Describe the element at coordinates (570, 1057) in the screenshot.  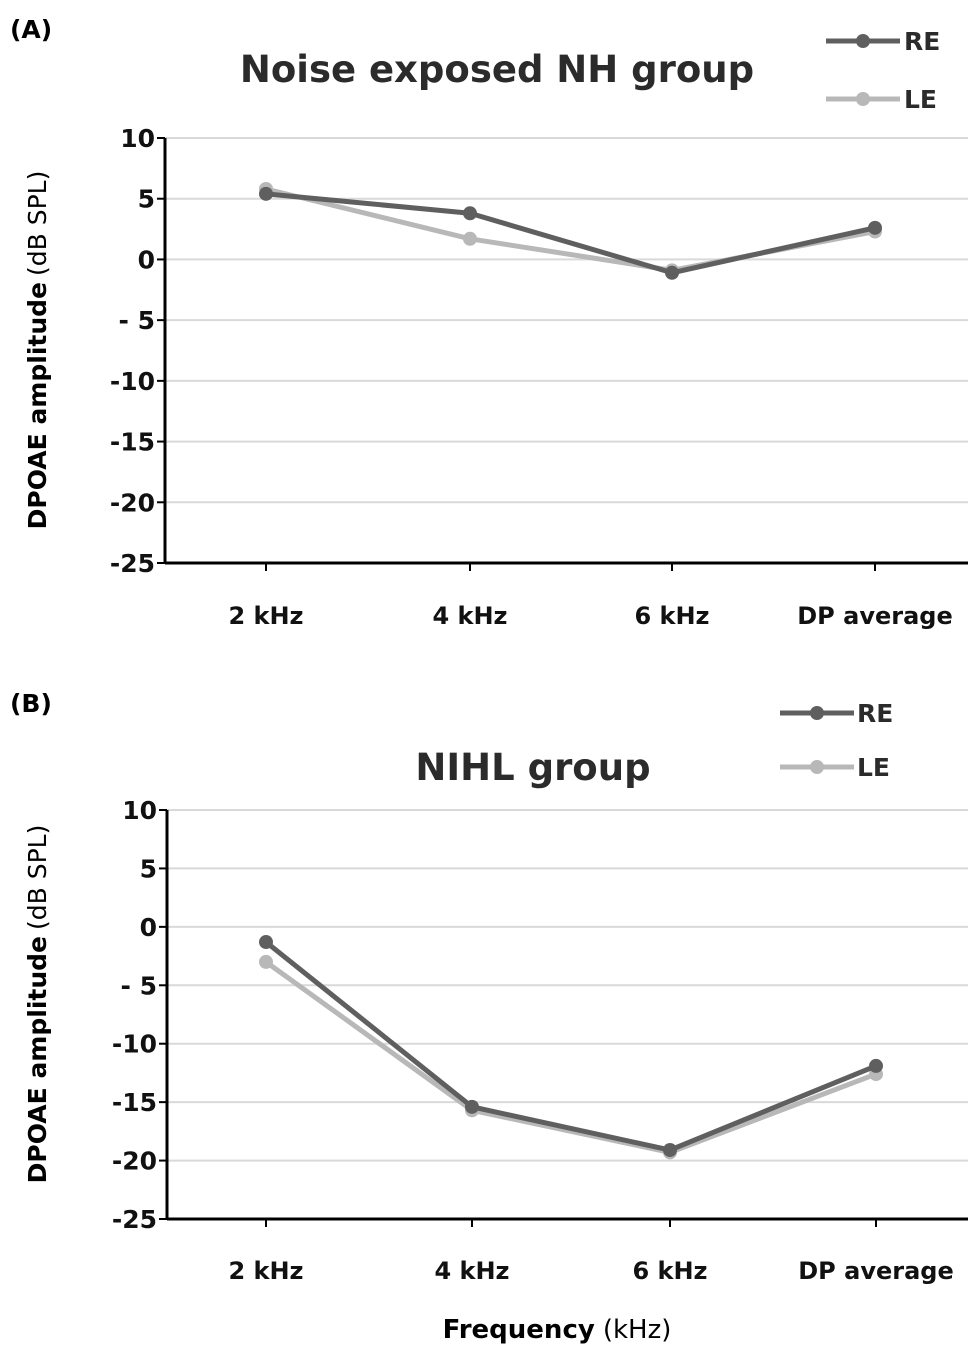
I see `series-line-le` at that location.